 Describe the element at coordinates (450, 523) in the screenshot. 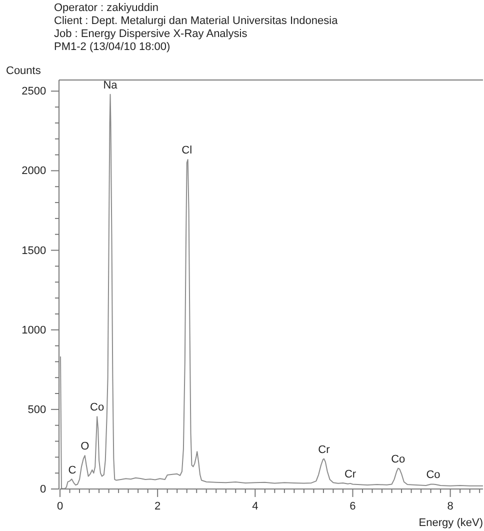

I see `x-axis-title: Energy (keV)` at that location.